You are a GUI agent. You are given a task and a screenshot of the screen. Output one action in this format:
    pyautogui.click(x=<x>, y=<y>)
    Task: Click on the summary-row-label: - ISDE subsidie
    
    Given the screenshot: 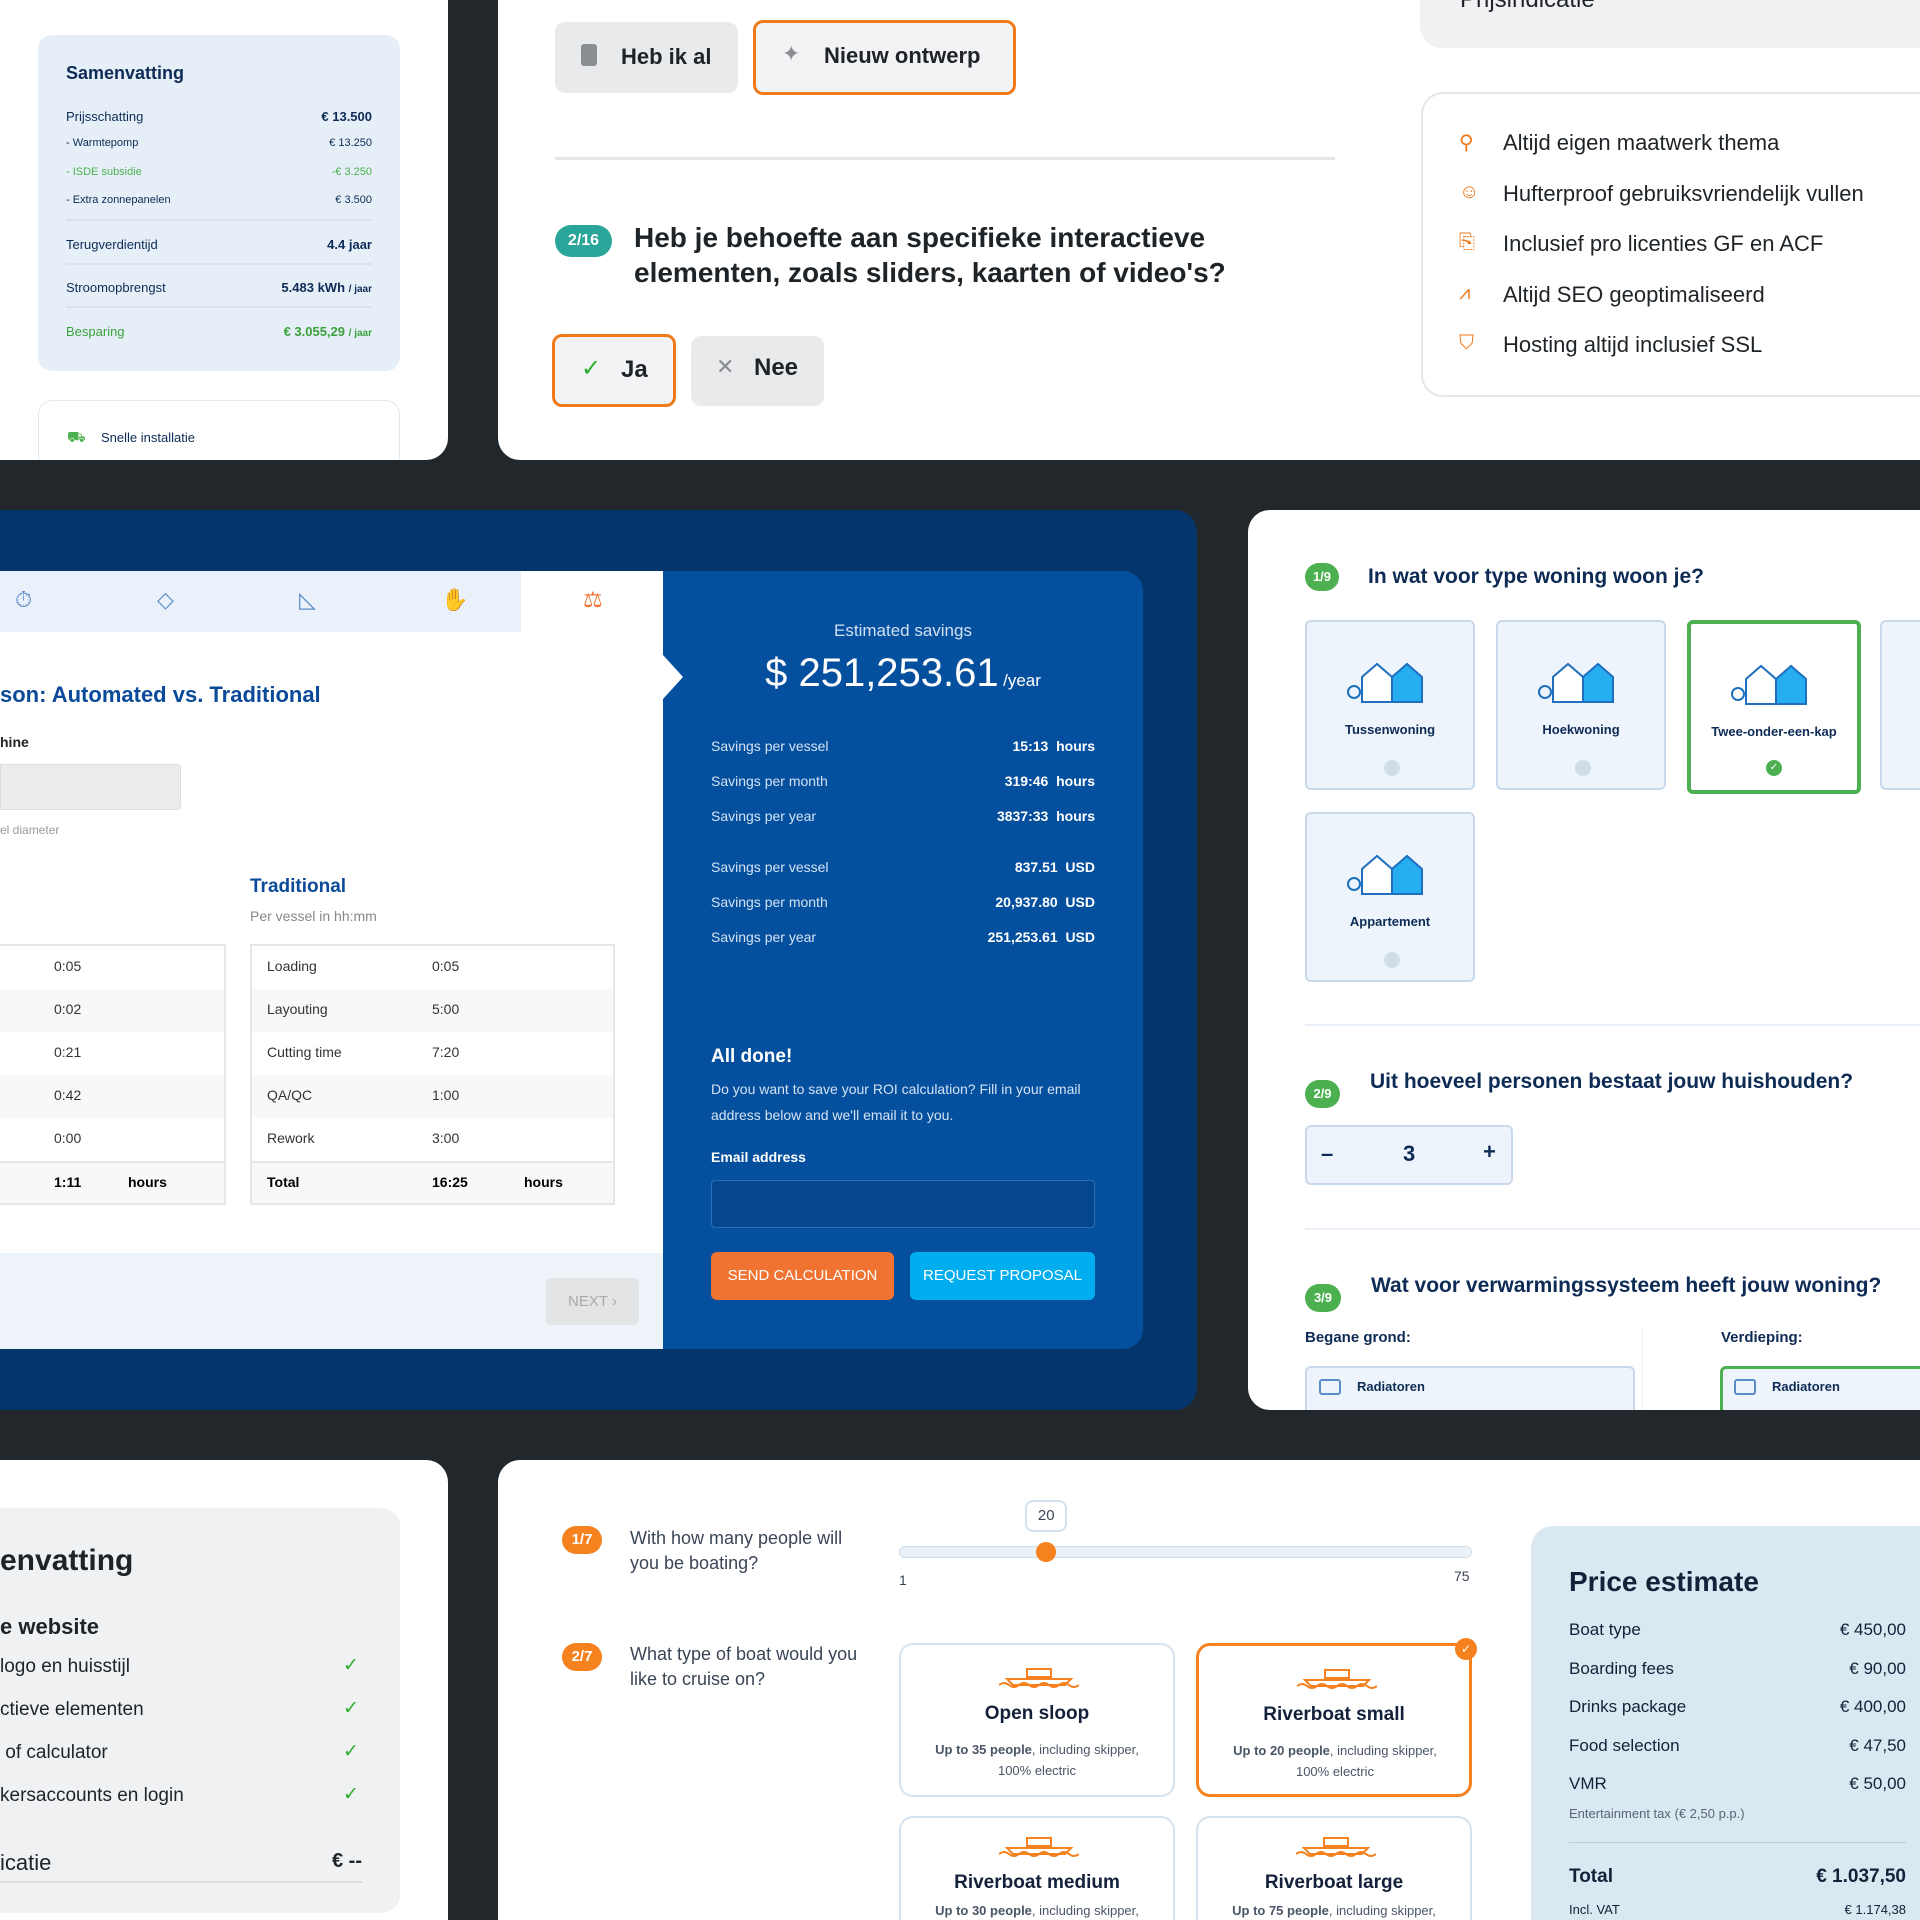 What is the action you would take?
    pyautogui.click(x=104, y=172)
    